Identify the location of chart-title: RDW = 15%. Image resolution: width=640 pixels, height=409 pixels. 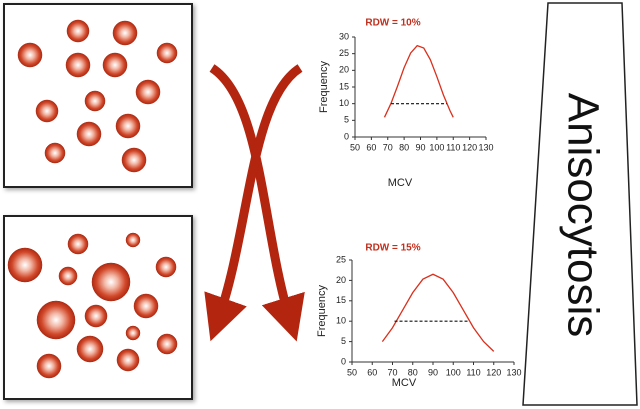
(392, 248).